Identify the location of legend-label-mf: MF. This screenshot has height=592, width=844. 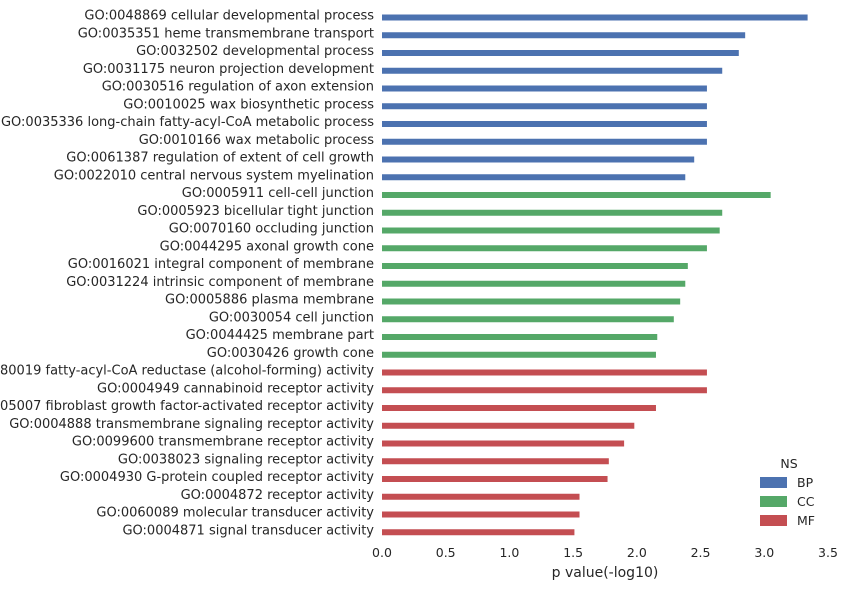
(806, 520).